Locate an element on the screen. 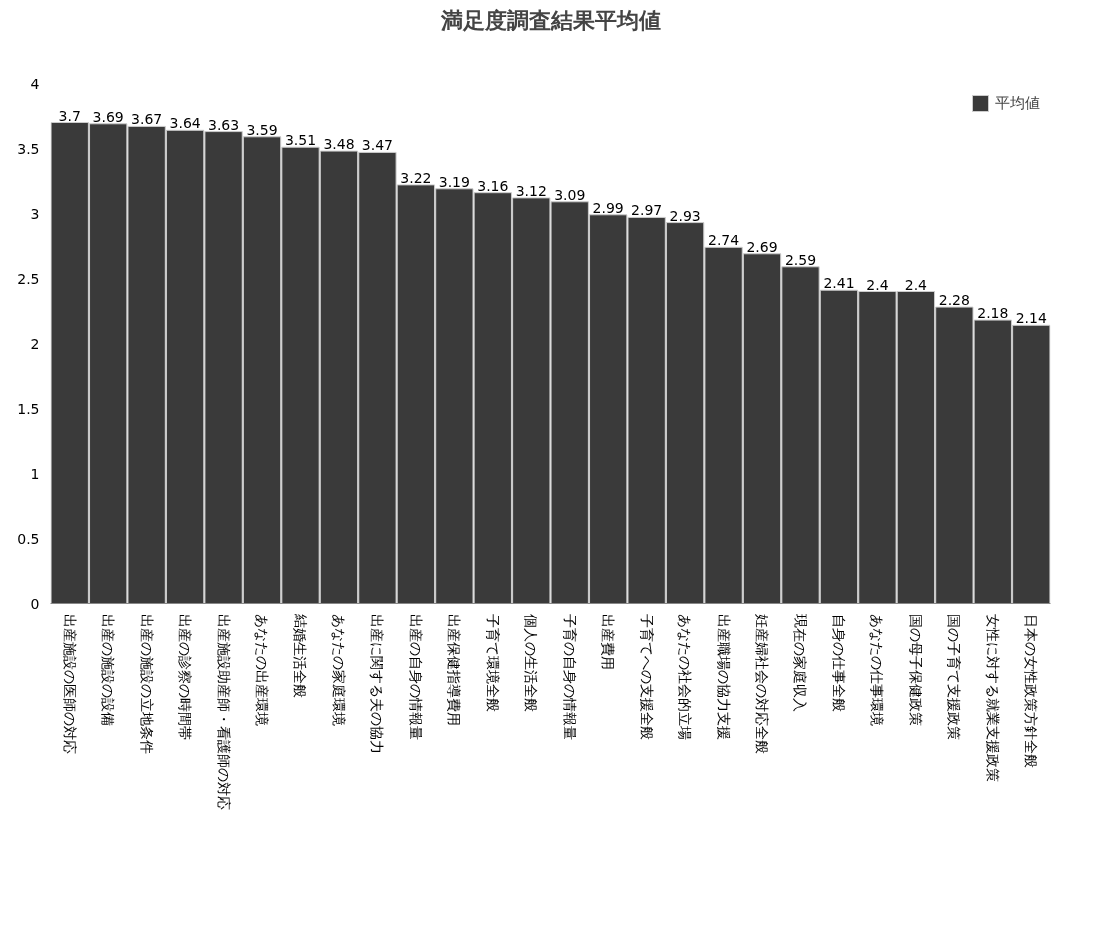  y-tick-label: 0 is located at coordinates (35, 603).